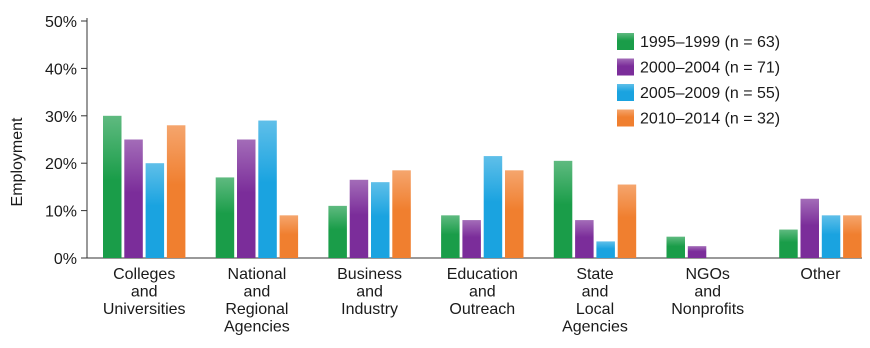 This screenshot has height=348, width=870. Describe the element at coordinates (65, 259) in the screenshot. I see `y-tick-label: 0%` at that location.